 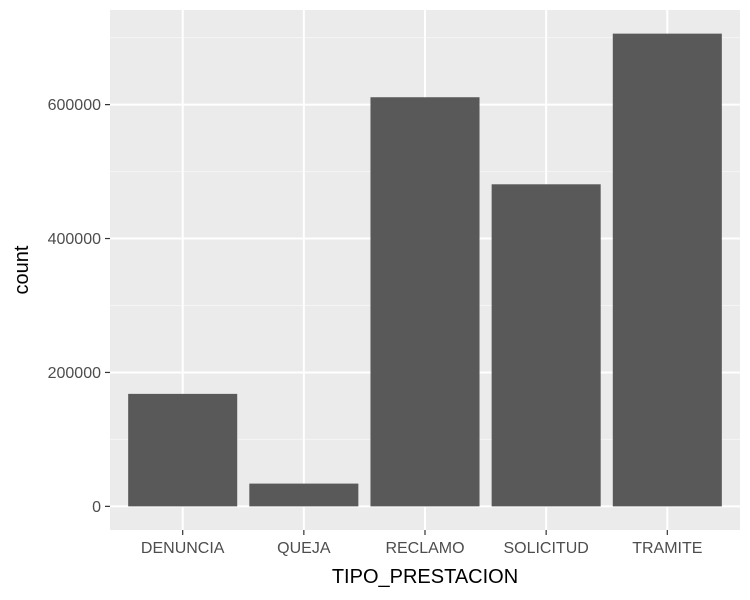 I want to click on x-axis-title: TIPO_PRESTACION, so click(x=425, y=577).